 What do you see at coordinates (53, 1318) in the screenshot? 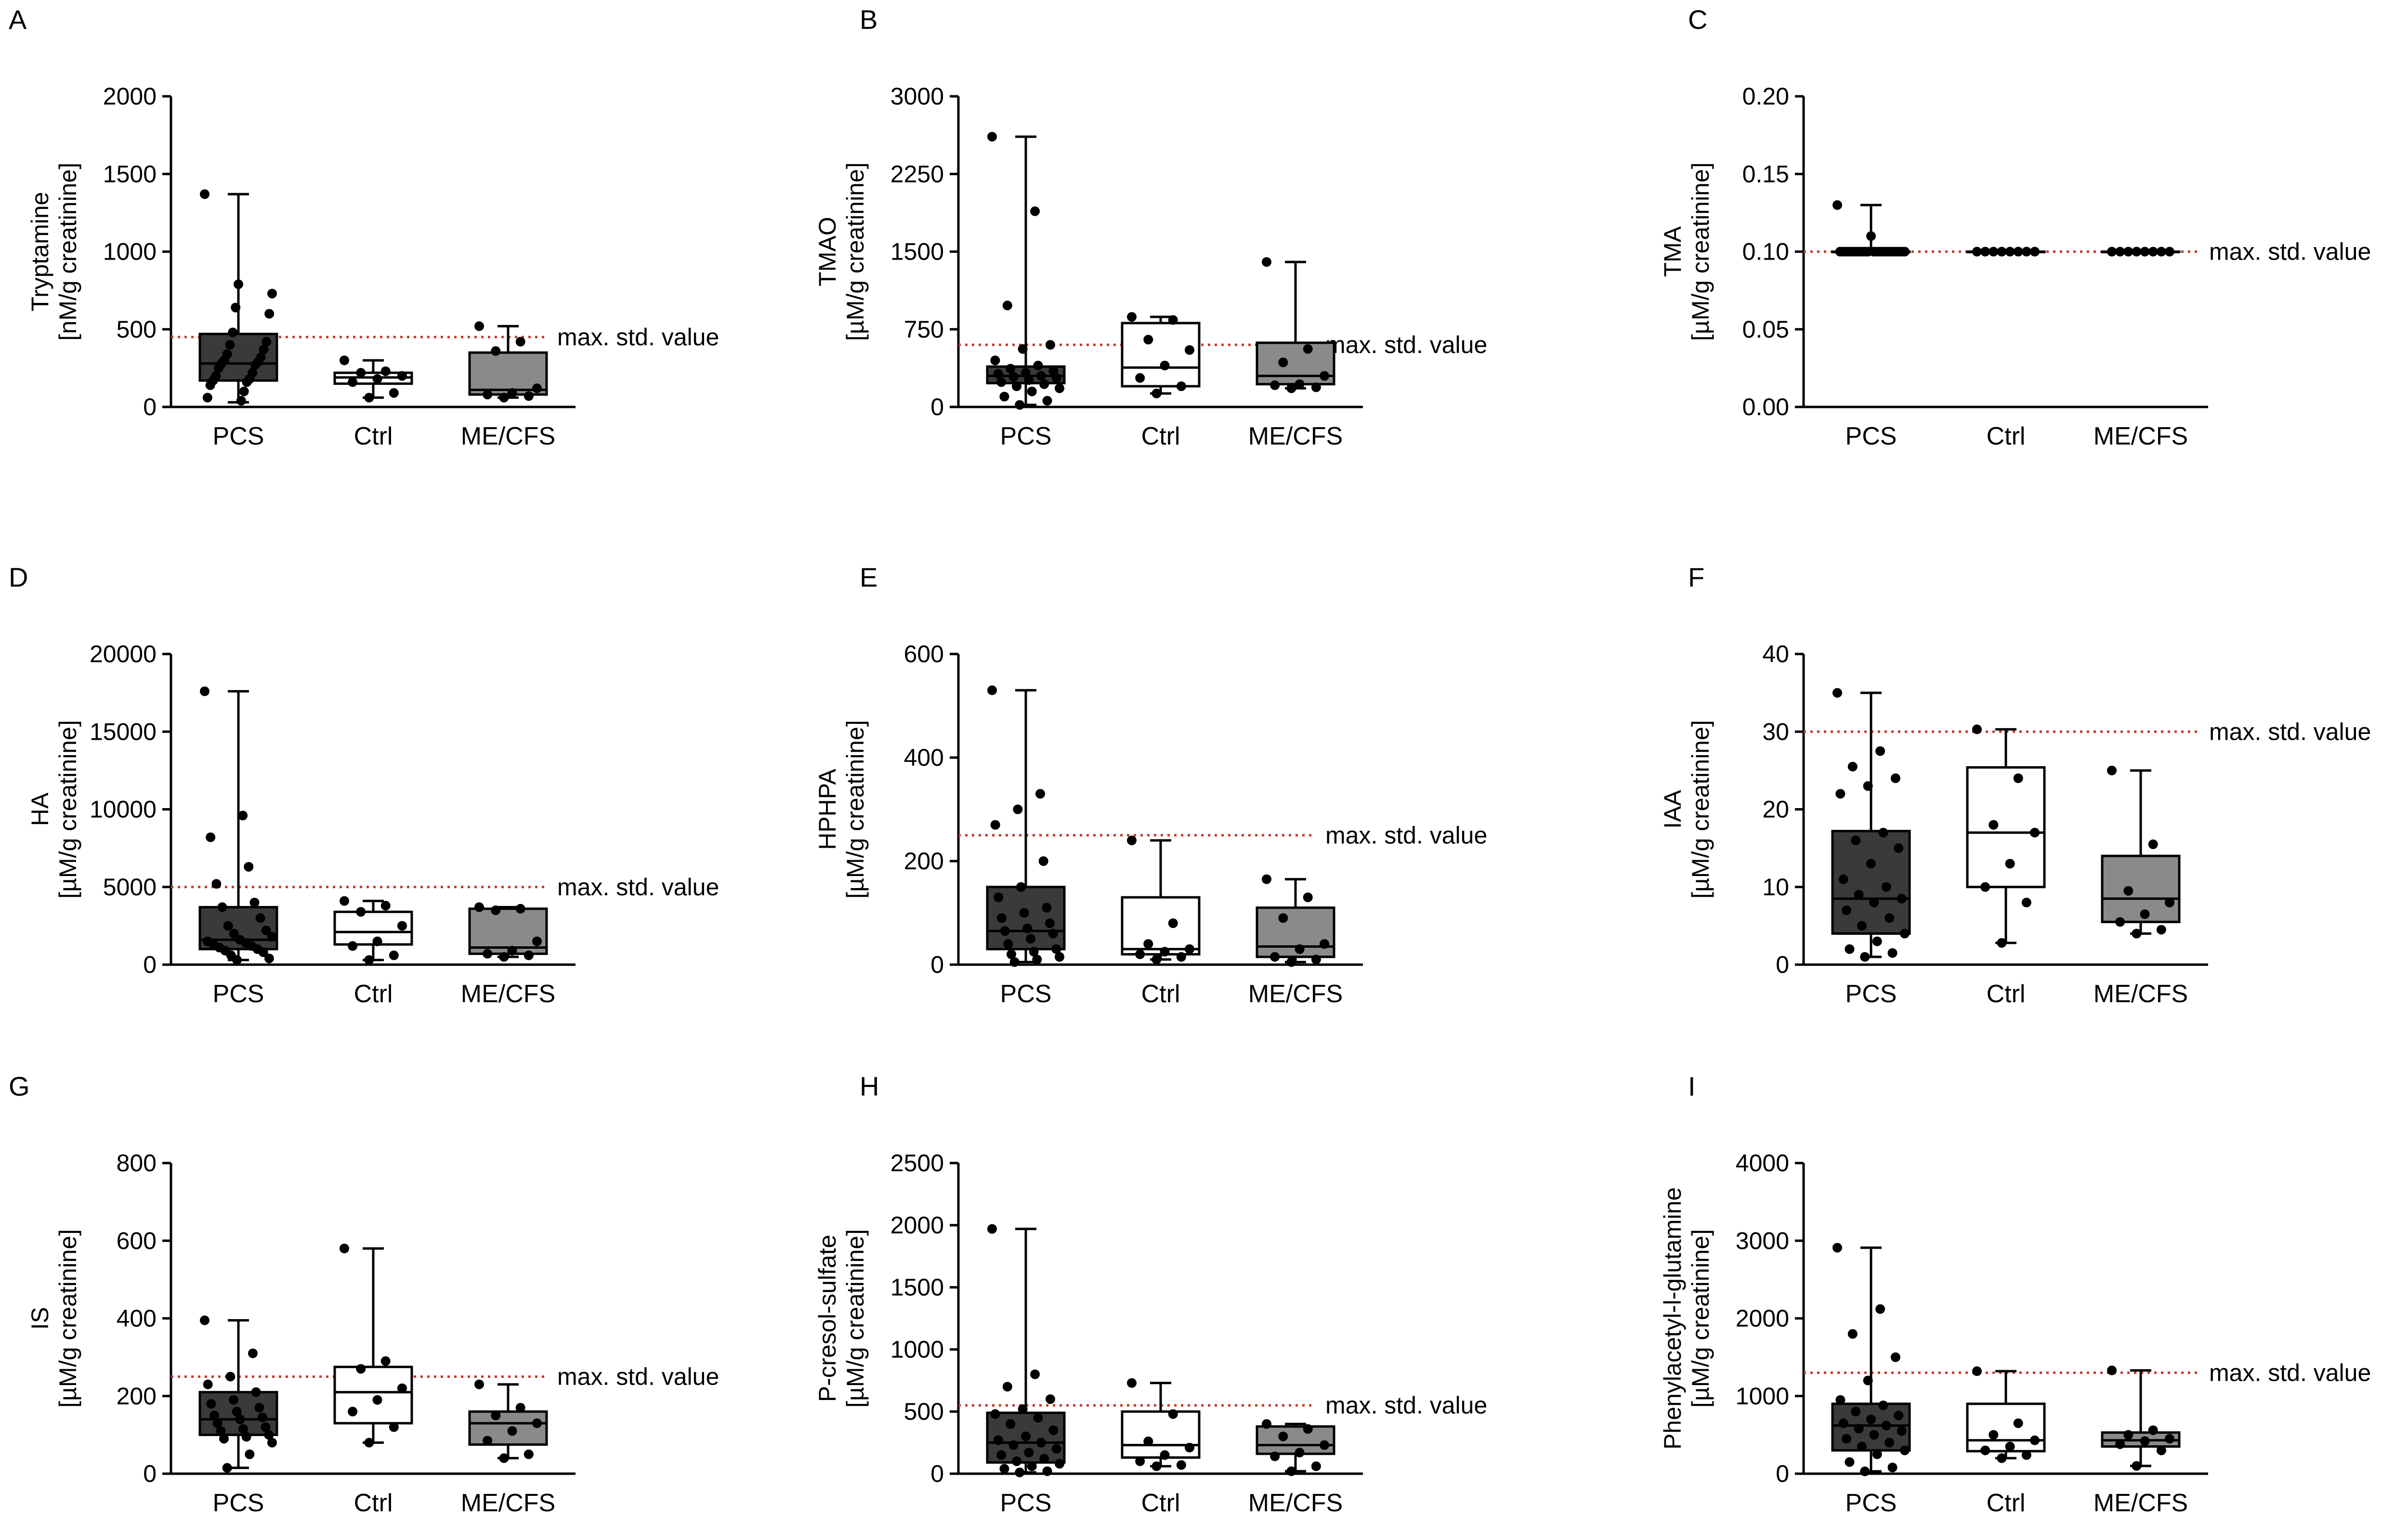
I see `y-axis-title: IS [µM/g creatinine]` at bounding box center [53, 1318].